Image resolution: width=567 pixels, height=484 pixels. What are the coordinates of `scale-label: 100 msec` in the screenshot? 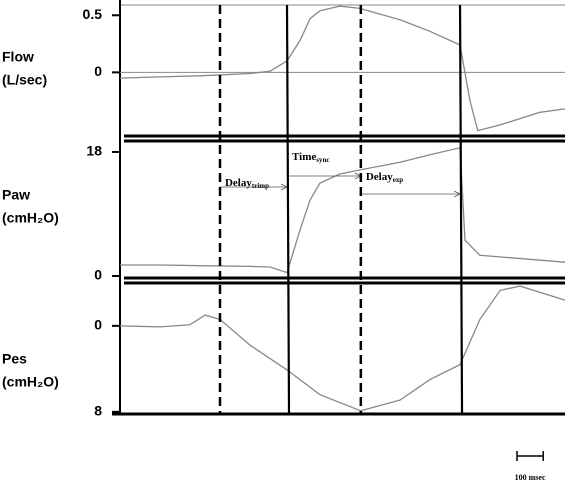 It's located at (530, 477).